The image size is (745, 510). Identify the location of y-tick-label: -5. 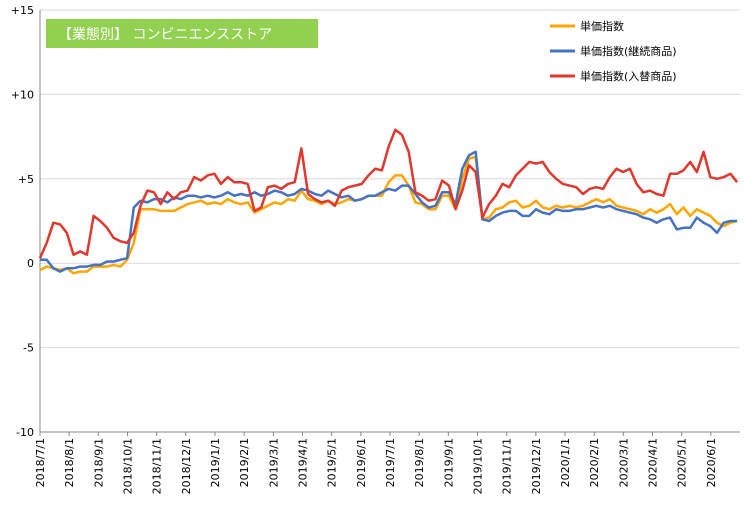
(28, 348).